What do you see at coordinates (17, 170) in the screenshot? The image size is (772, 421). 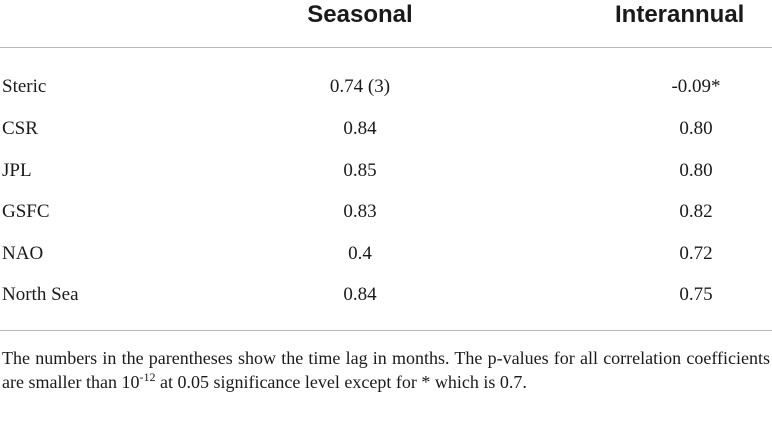 I see `row-label: JPL` at bounding box center [17, 170].